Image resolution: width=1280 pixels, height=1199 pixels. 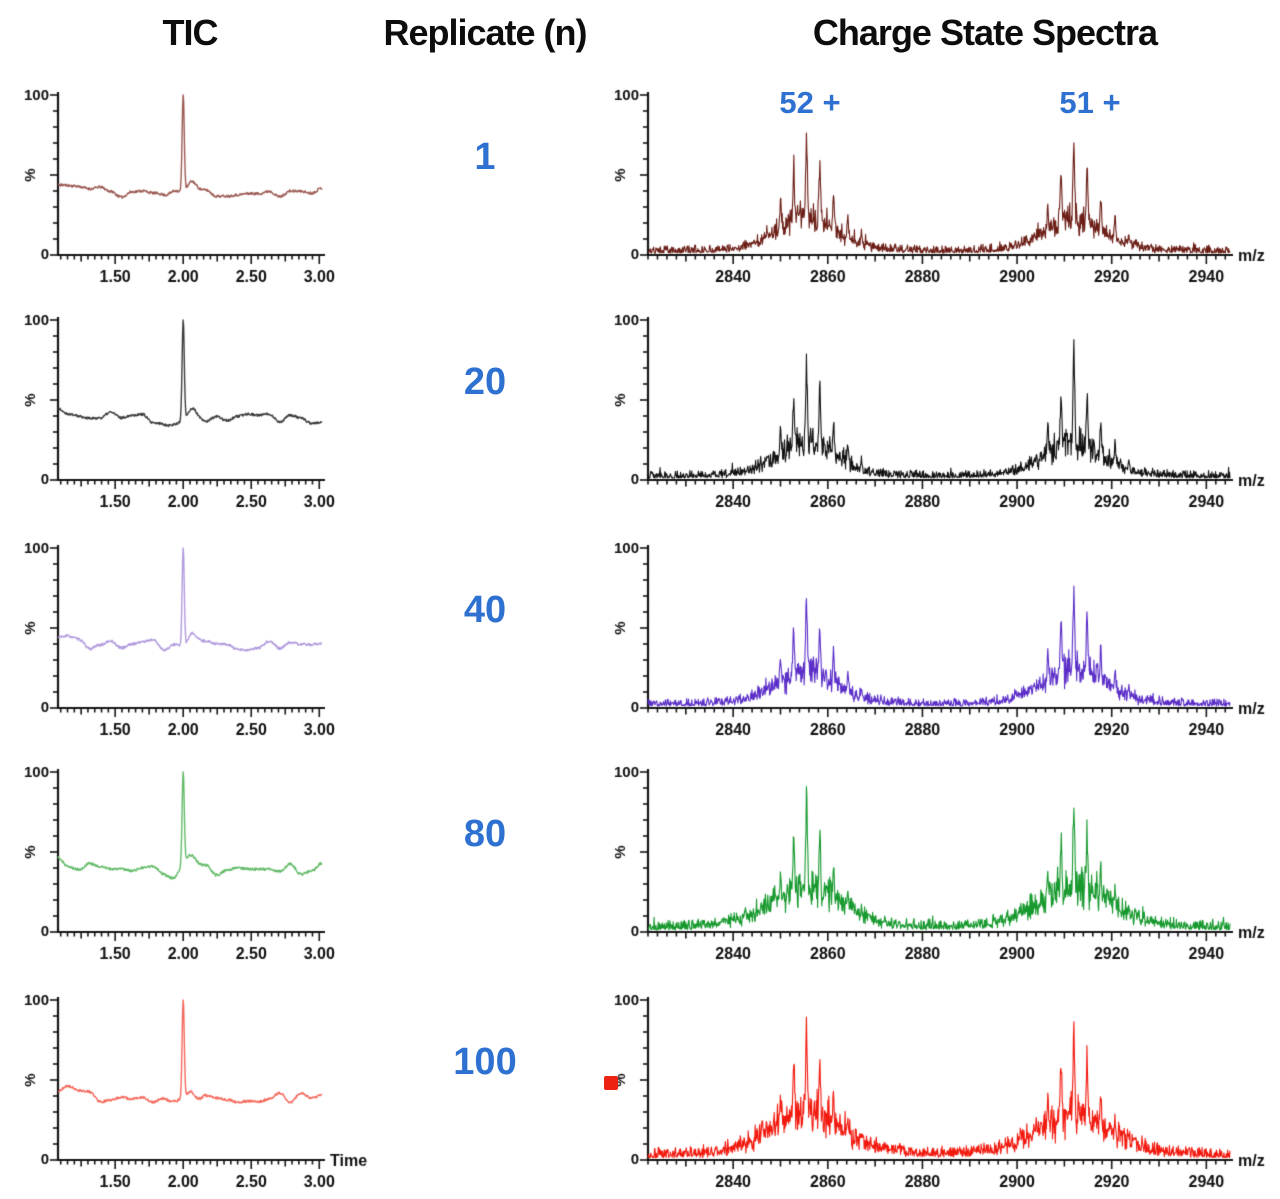 What do you see at coordinates (485, 610) in the screenshot?
I see `replicate-count-label: 40` at bounding box center [485, 610].